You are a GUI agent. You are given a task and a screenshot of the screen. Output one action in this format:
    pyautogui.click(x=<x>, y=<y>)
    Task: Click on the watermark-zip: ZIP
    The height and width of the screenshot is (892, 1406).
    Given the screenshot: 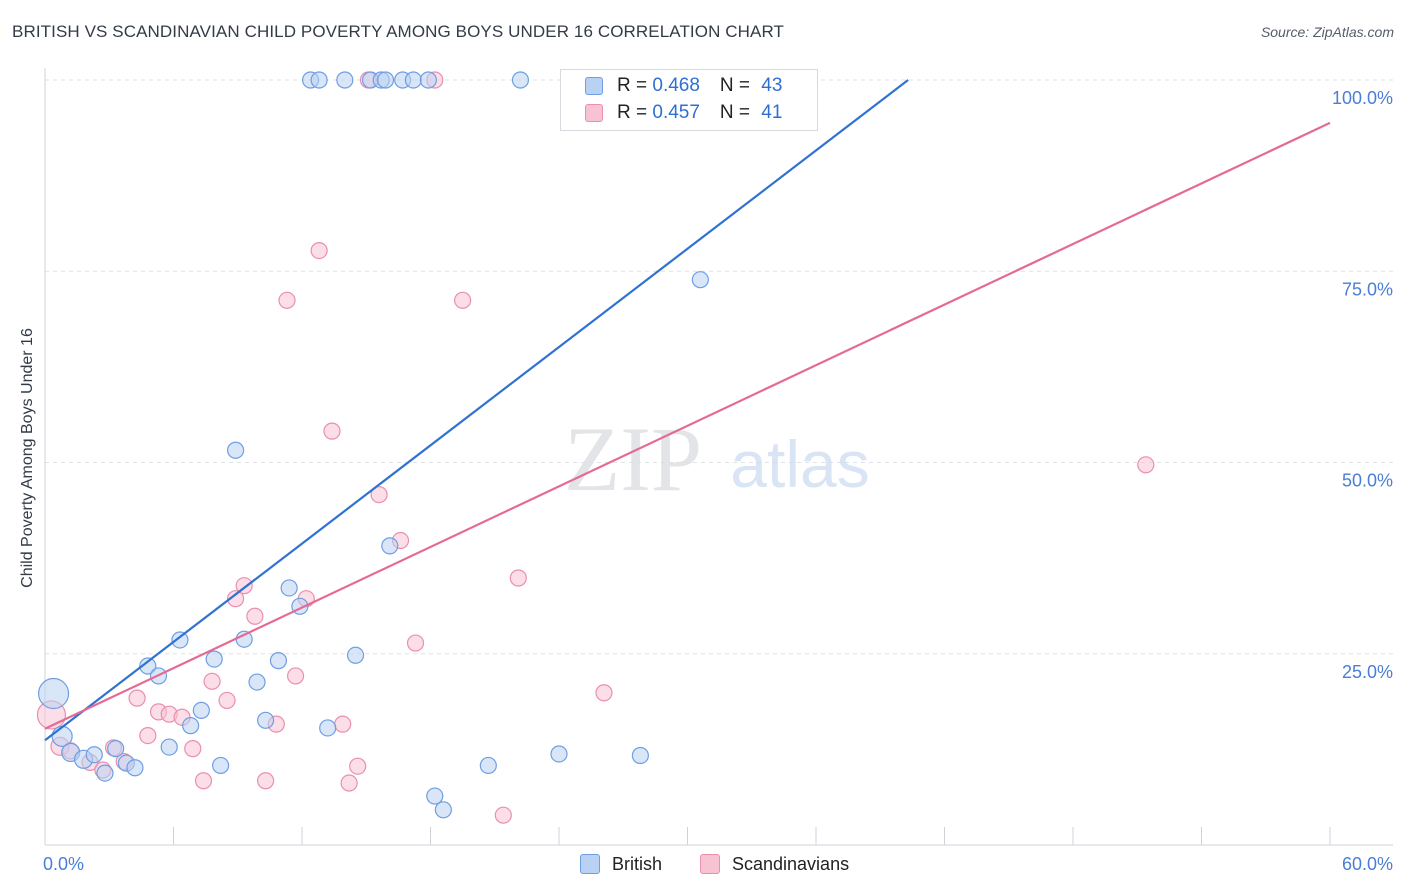 What is the action you would take?
    pyautogui.click(x=633, y=459)
    